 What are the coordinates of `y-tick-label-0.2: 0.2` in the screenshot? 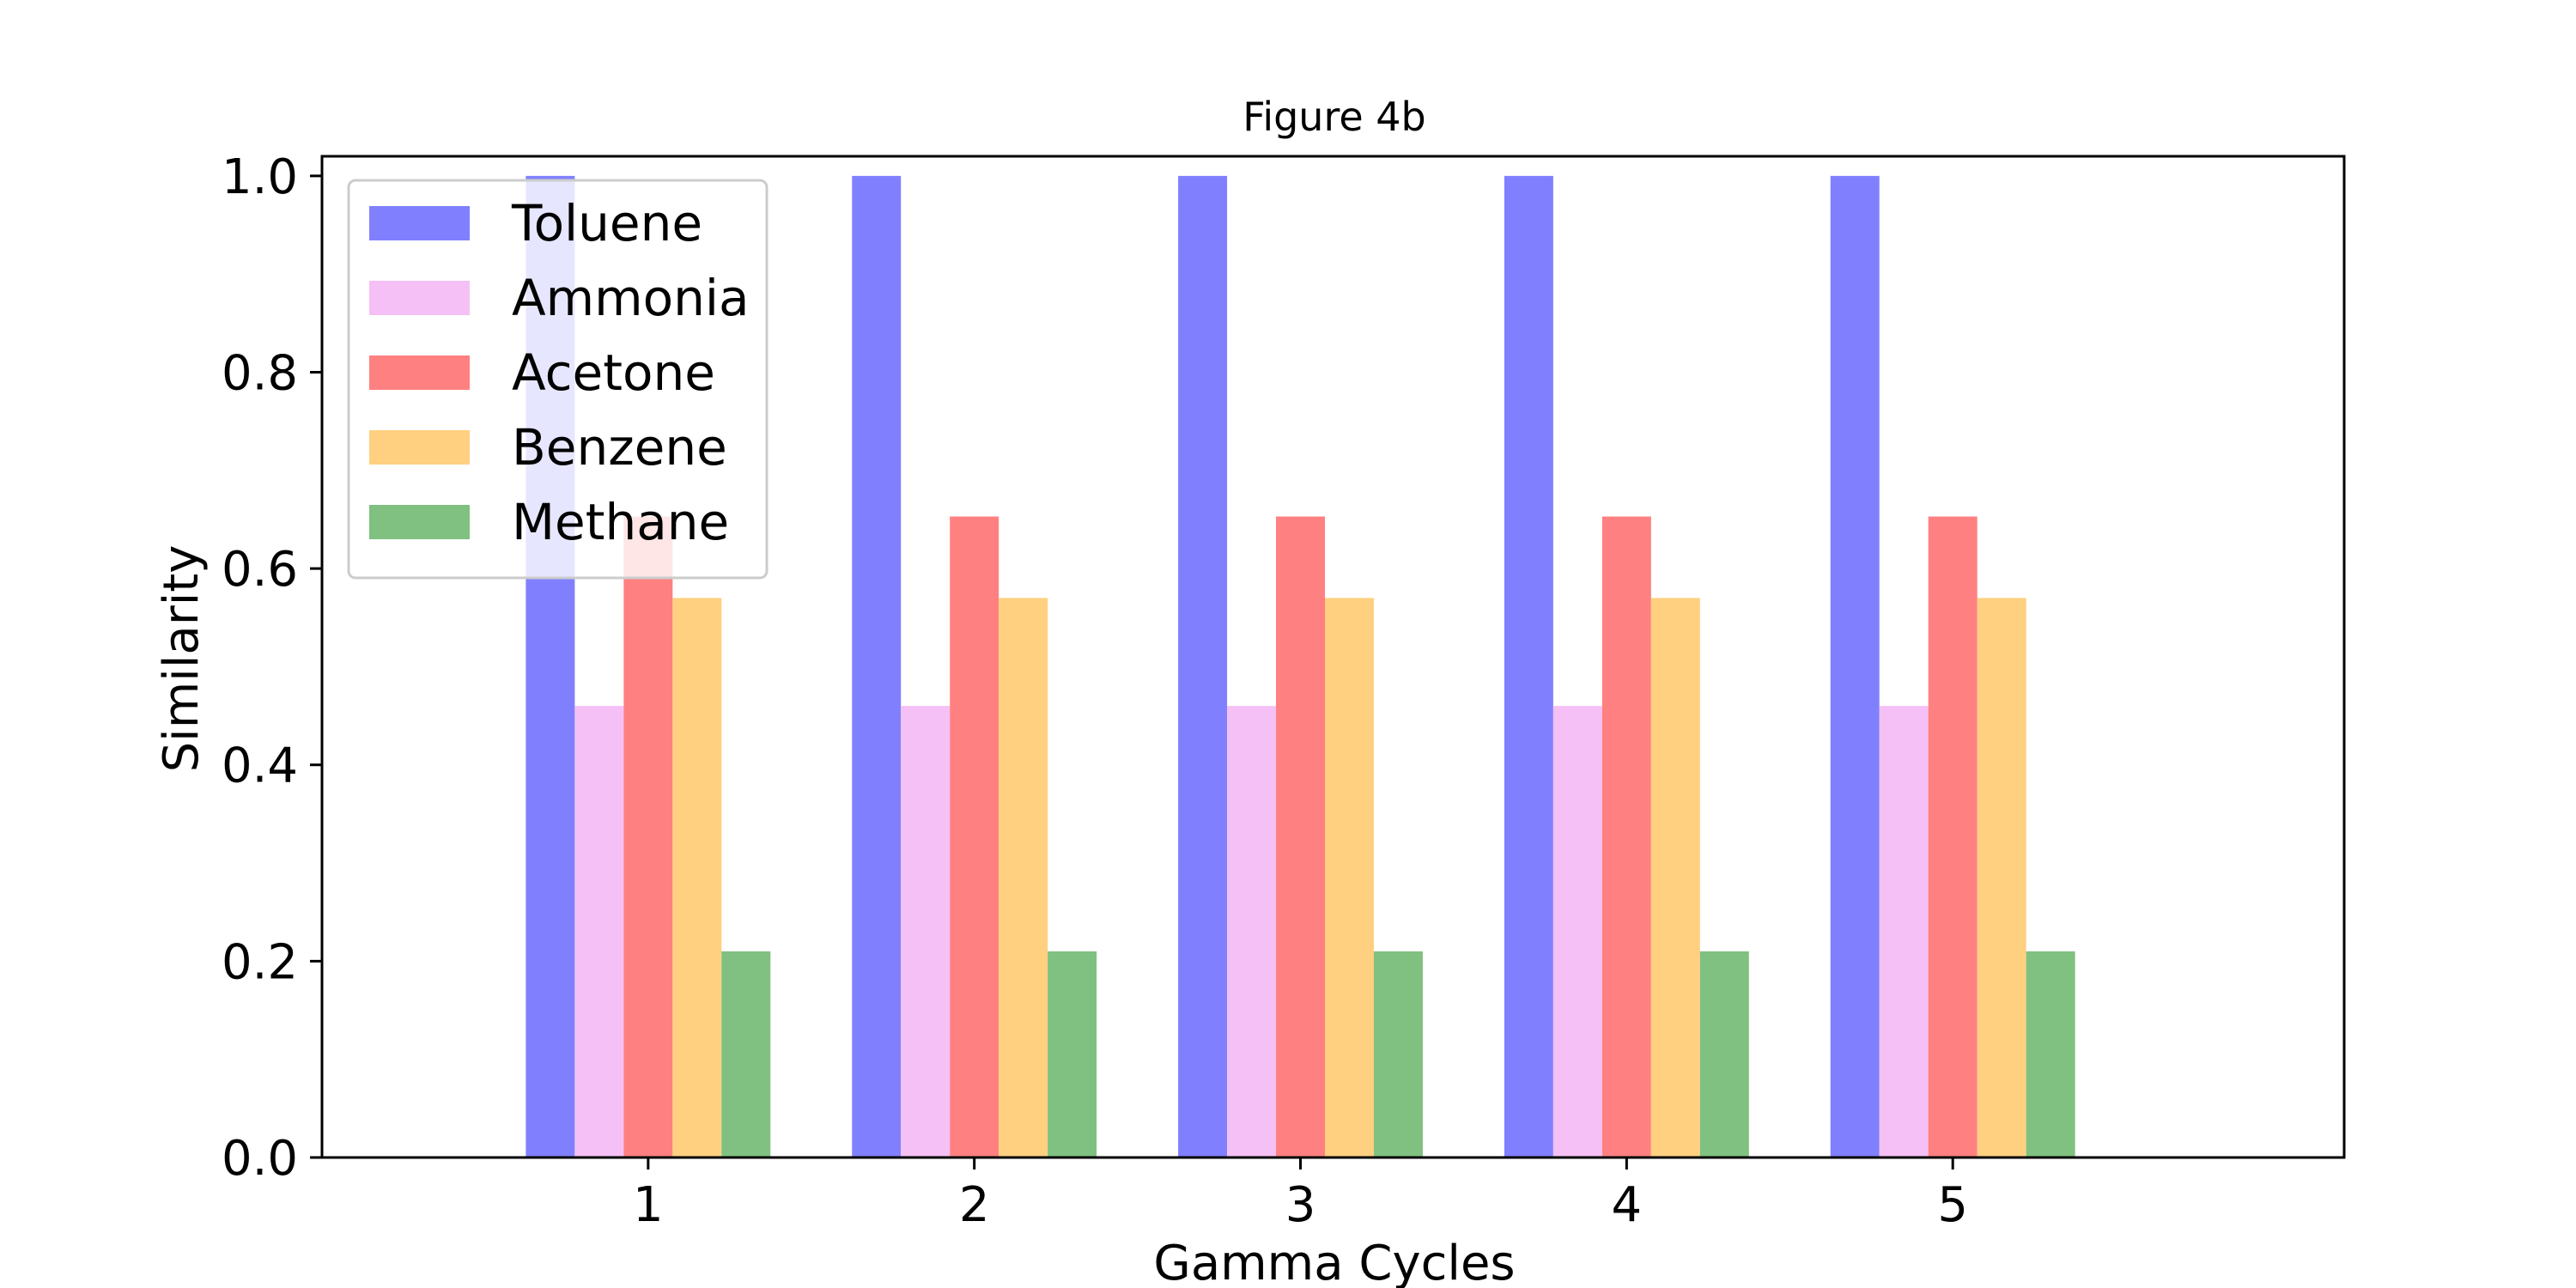 It's located at (260, 962).